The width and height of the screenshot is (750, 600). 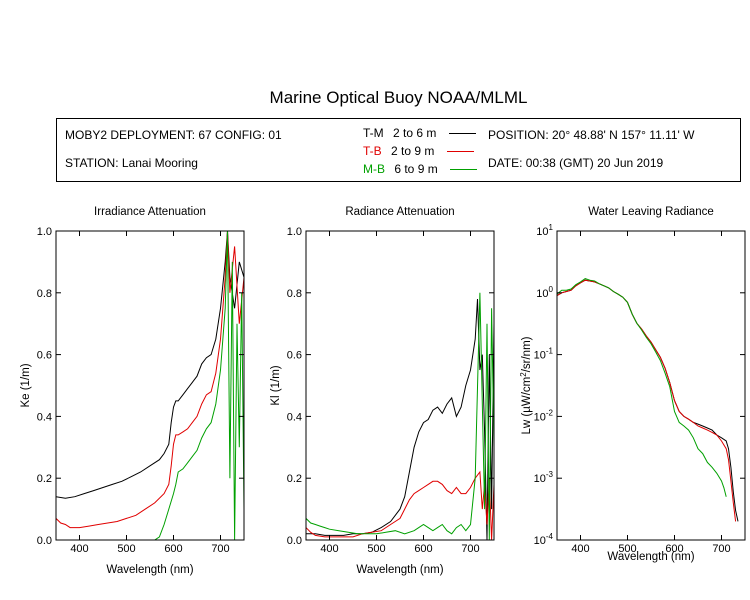 What do you see at coordinates (374, 169) in the screenshot?
I see `legend-code: M-B` at bounding box center [374, 169].